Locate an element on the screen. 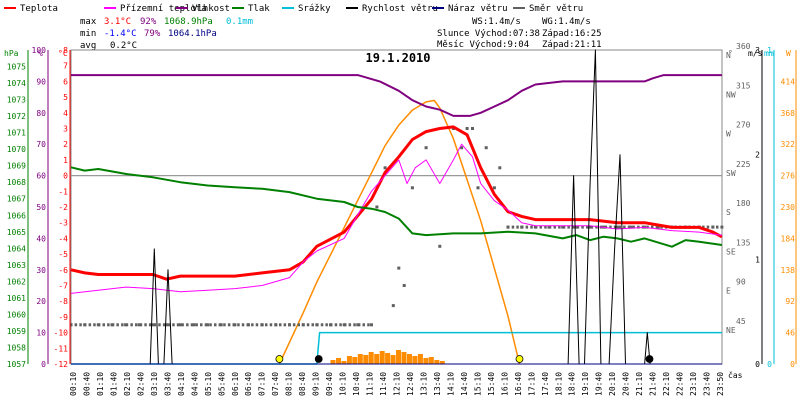 This screenshot has width=800, height=400. x-tick-label: 16:10 is located at coordinates (504, 384).